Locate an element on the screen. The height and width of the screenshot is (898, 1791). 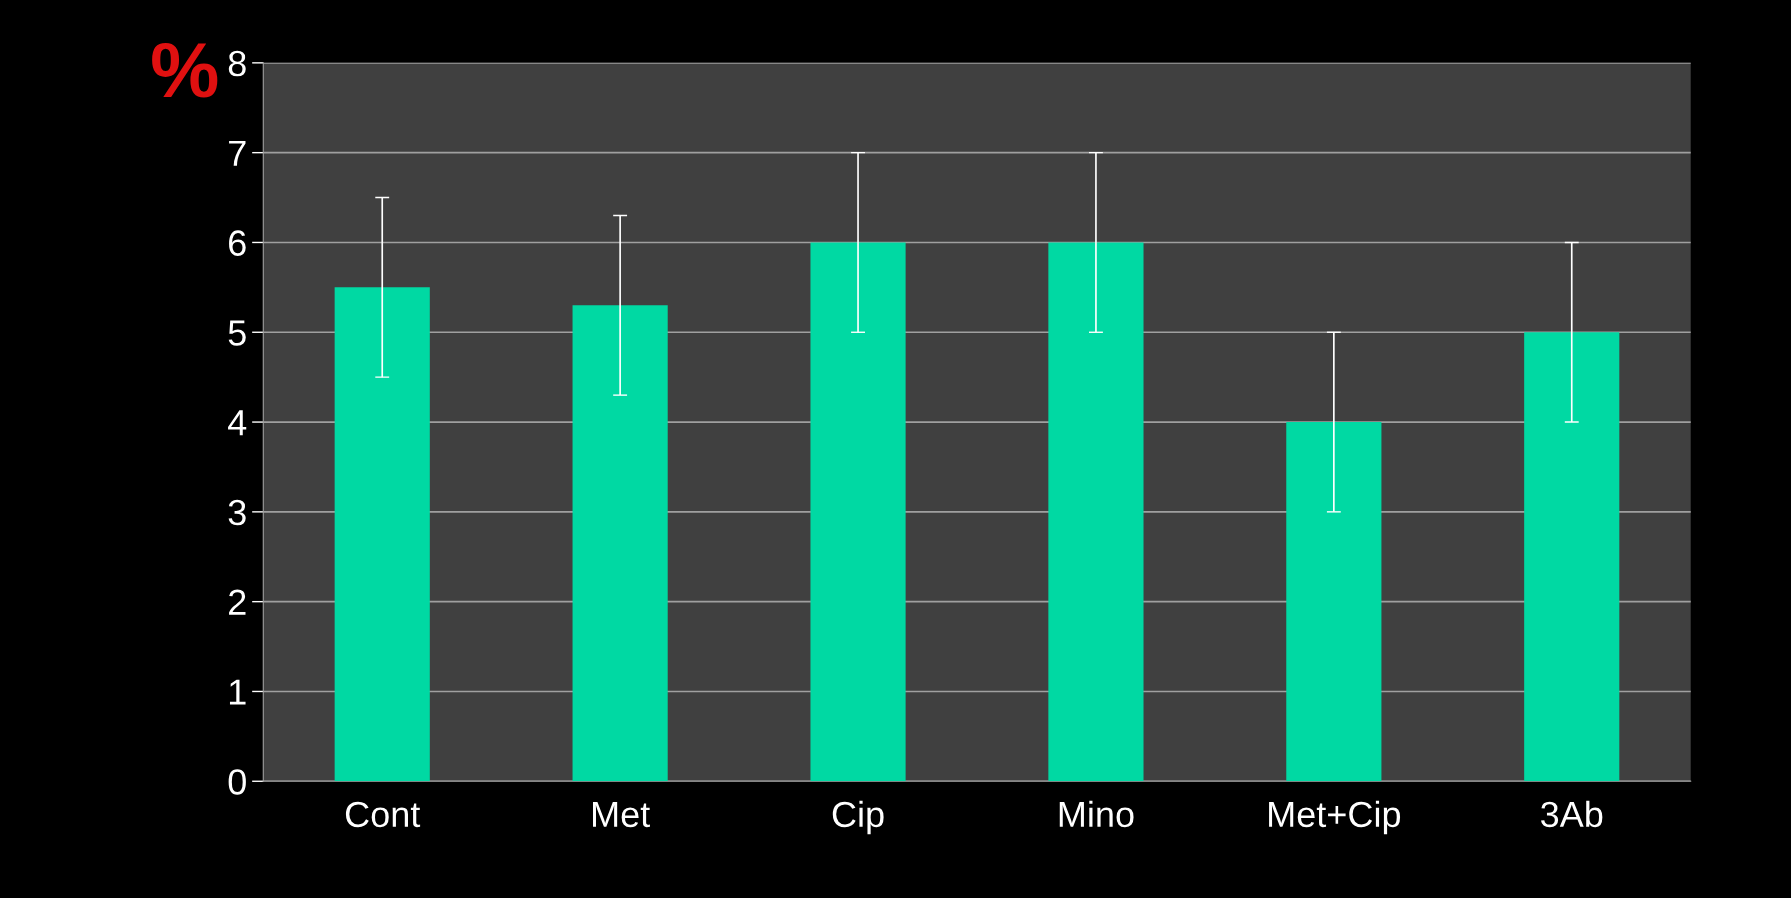
y-tick-label: 8 is located at coordinates (237, 63).